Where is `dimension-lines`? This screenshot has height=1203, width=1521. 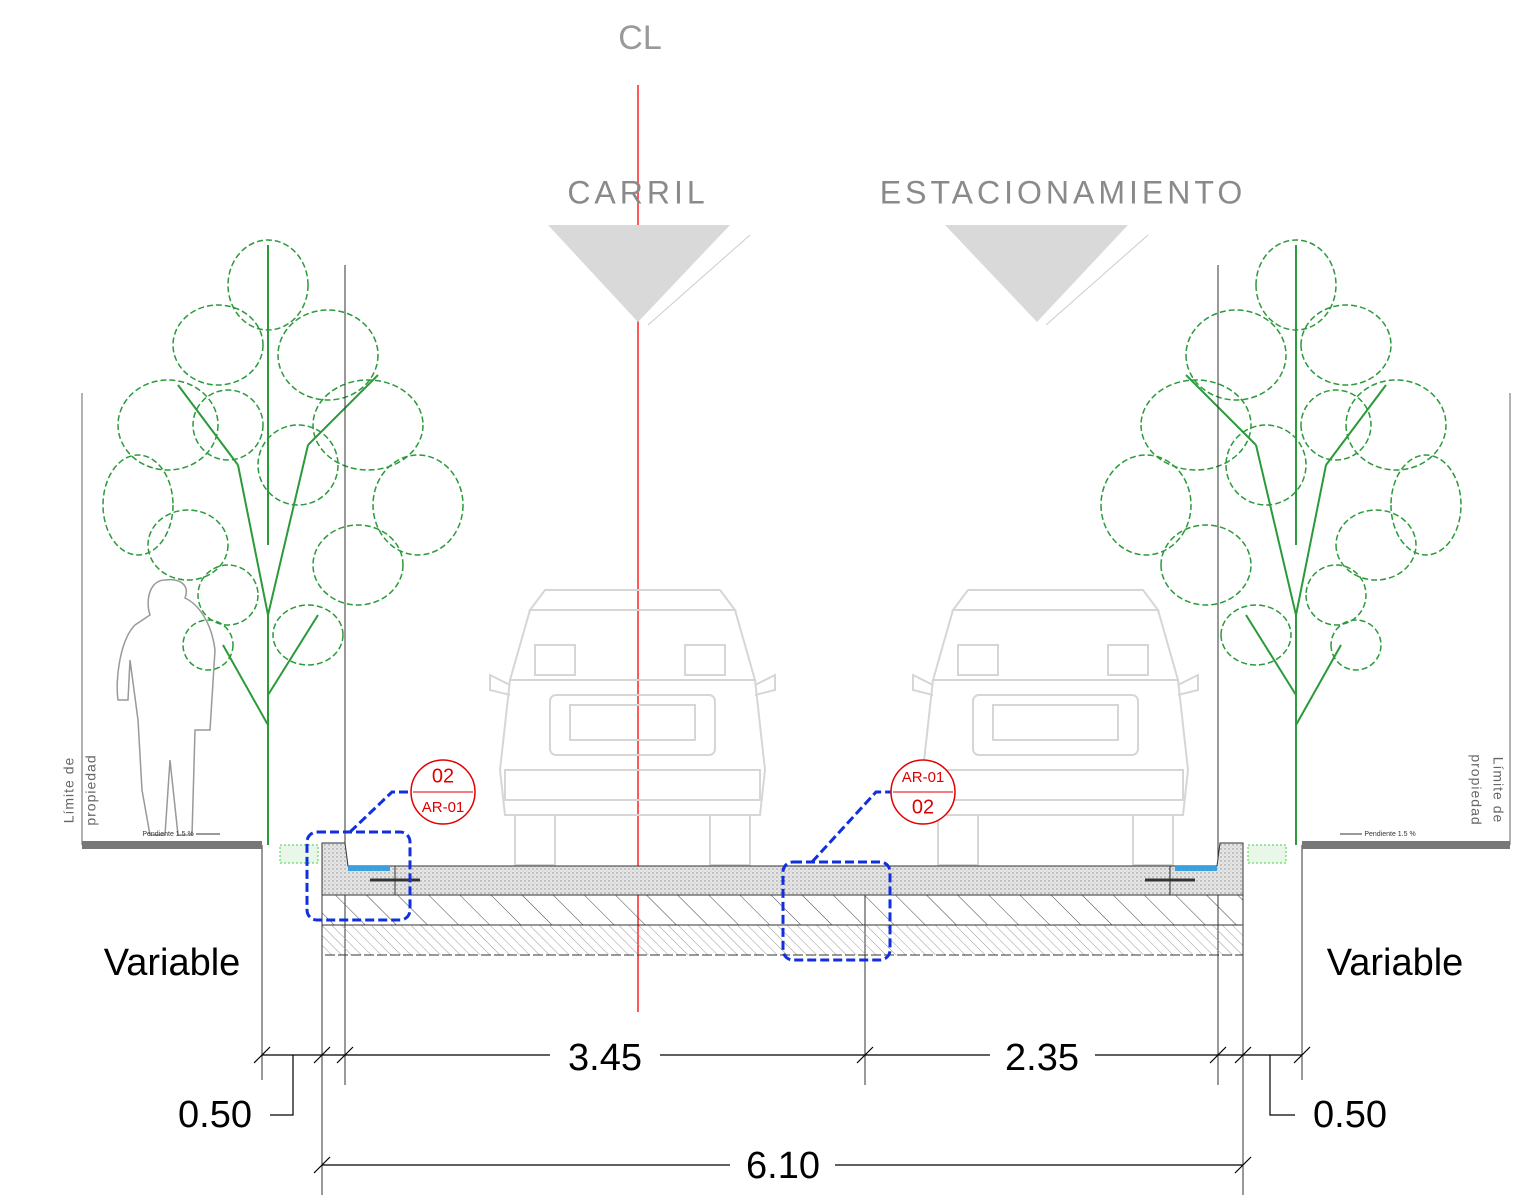 dimension-lines is located at coordinates (782, 1110).